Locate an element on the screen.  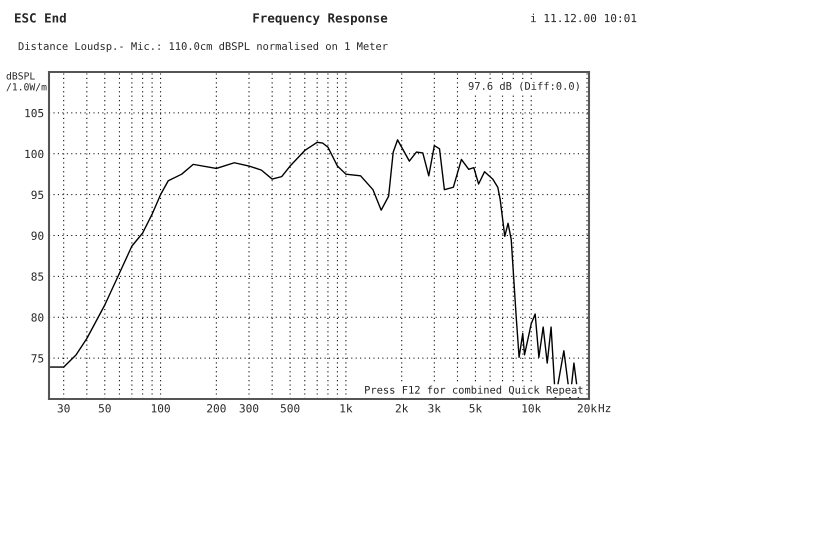
x-tick-label: 5k is located at coordinates (476, 408).